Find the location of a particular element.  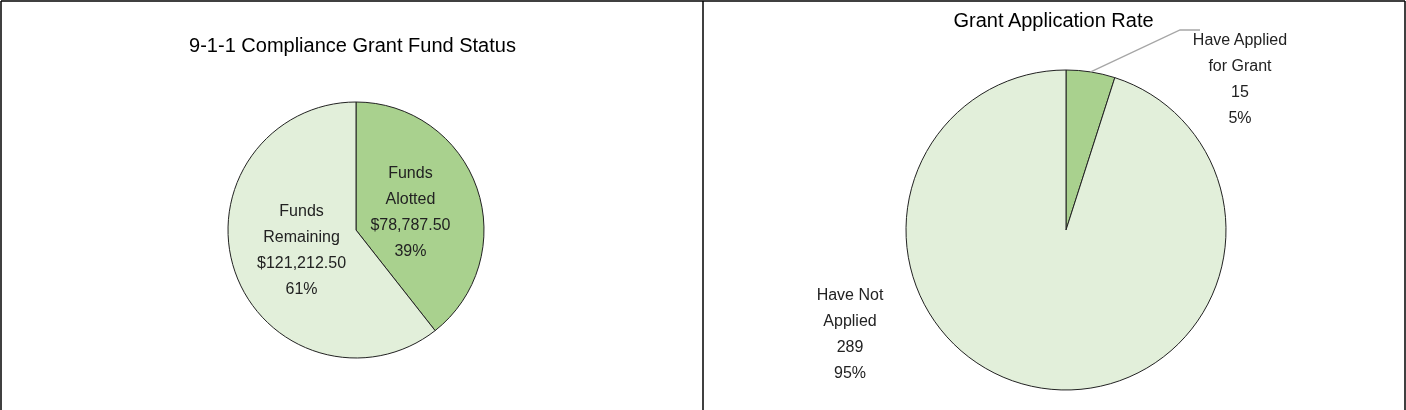

slice-label: Funds Alotted is located at coordinates (410, 186).